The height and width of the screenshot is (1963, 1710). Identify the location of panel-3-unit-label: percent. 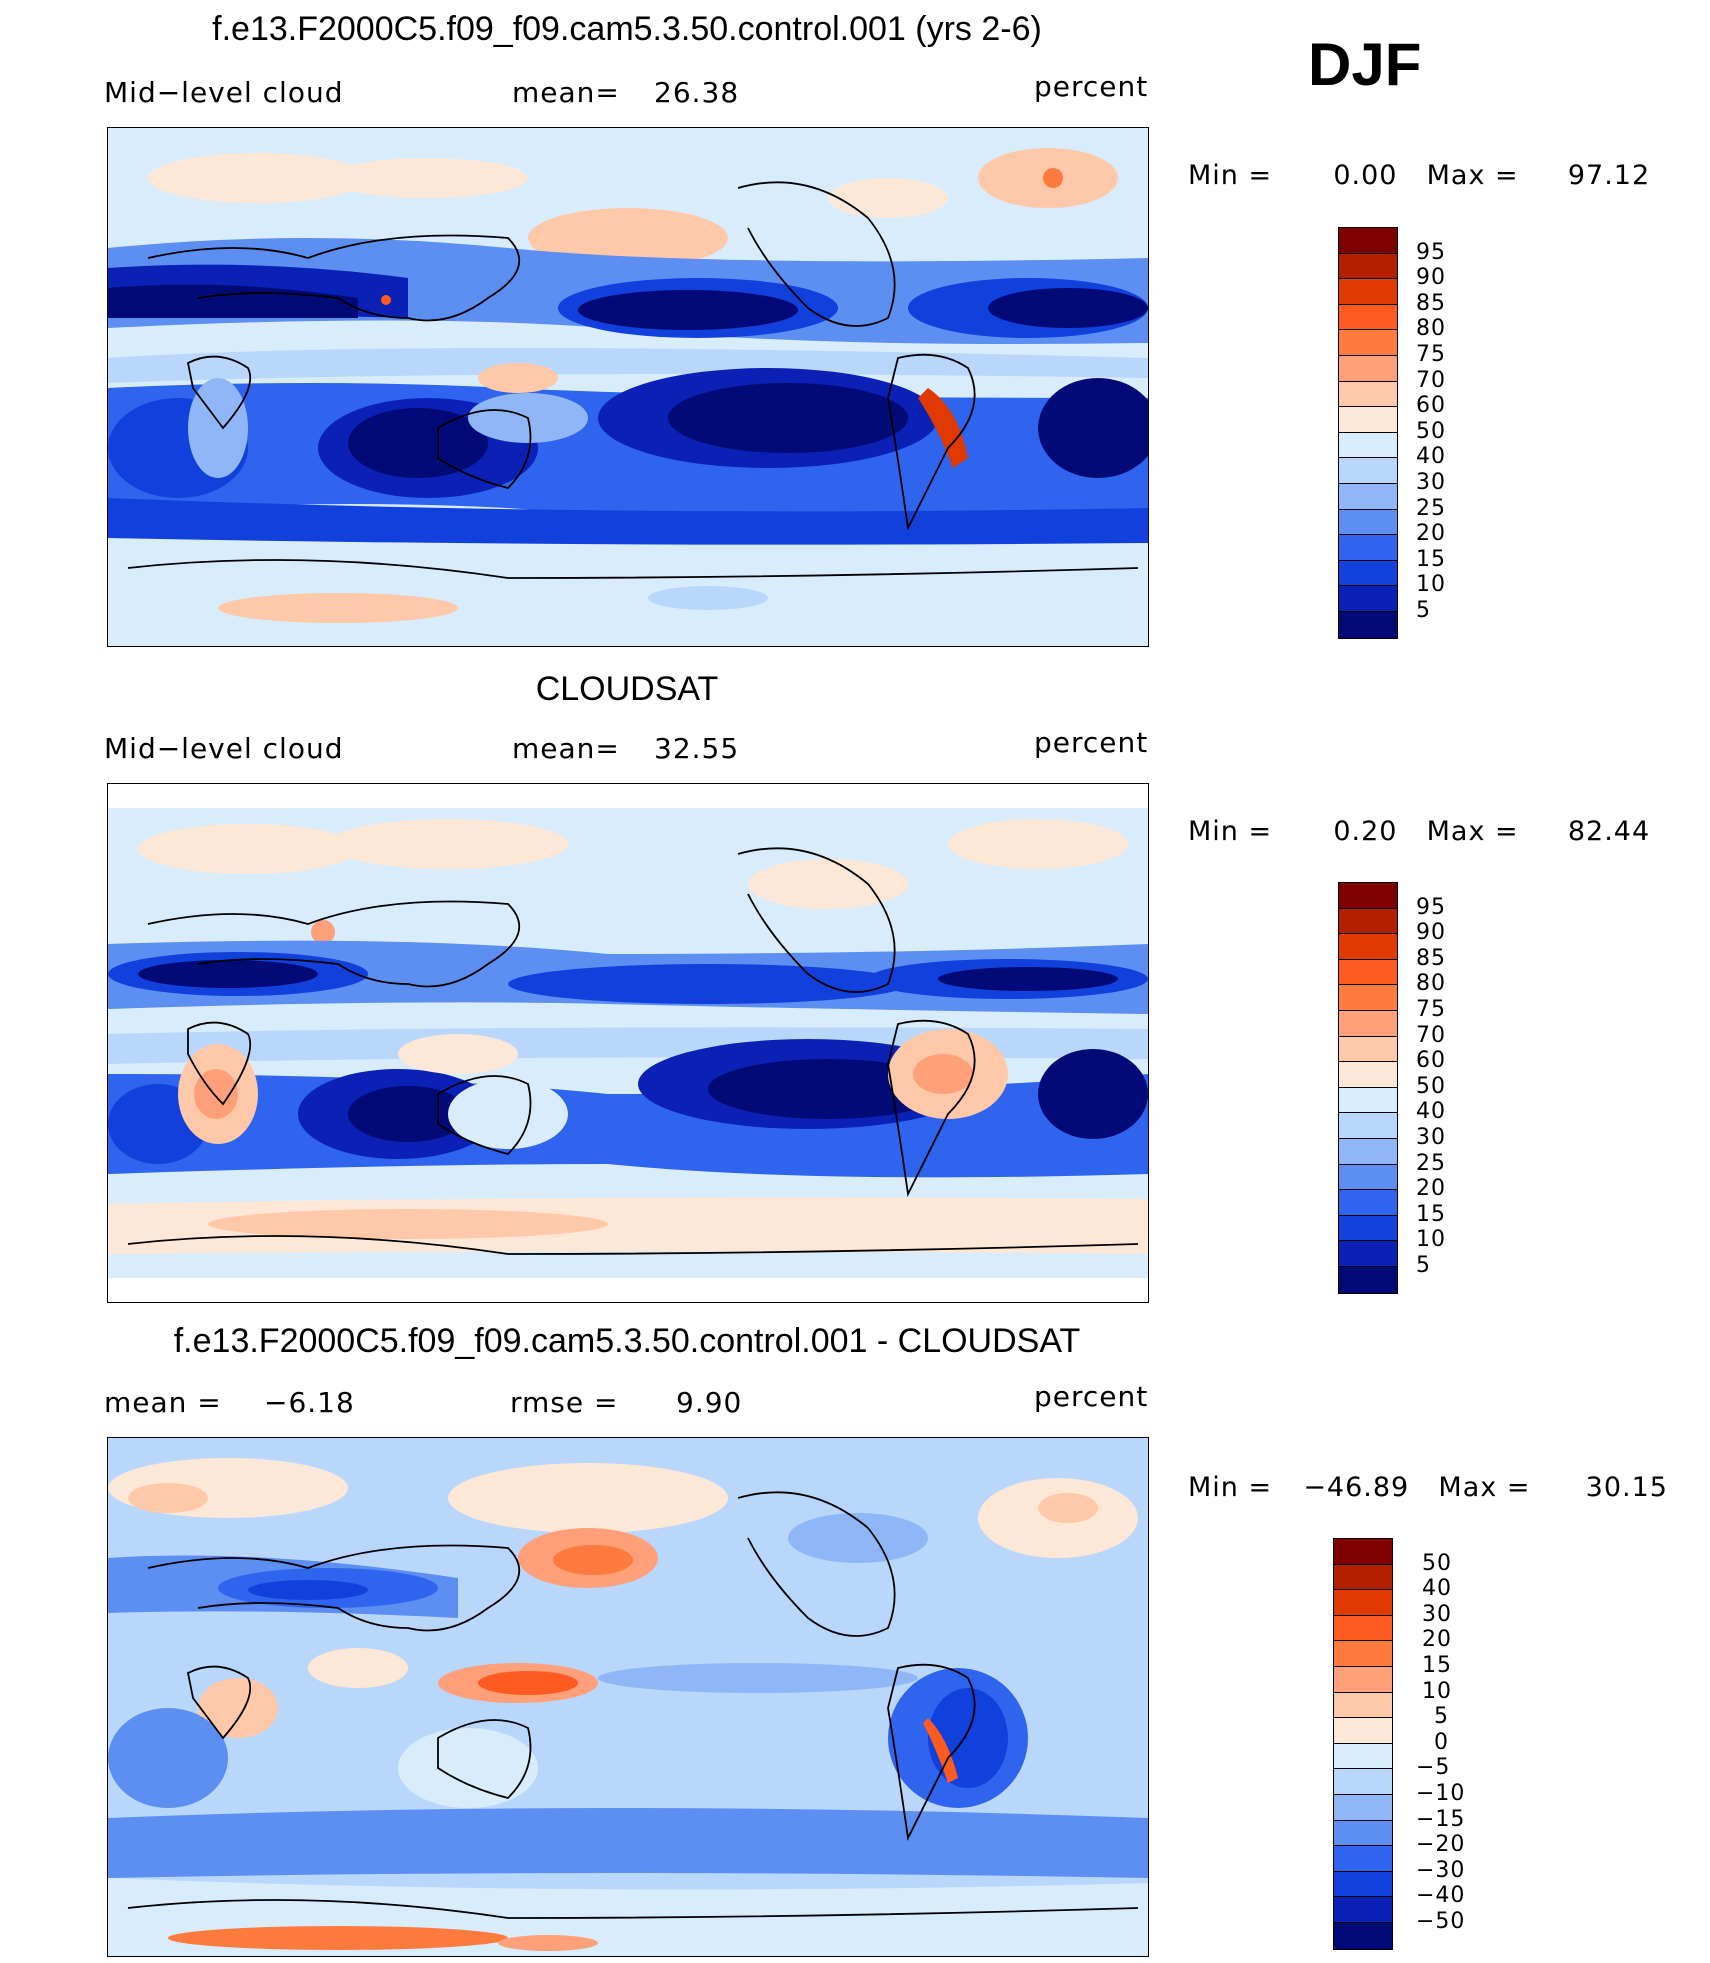
(1091, 1396).